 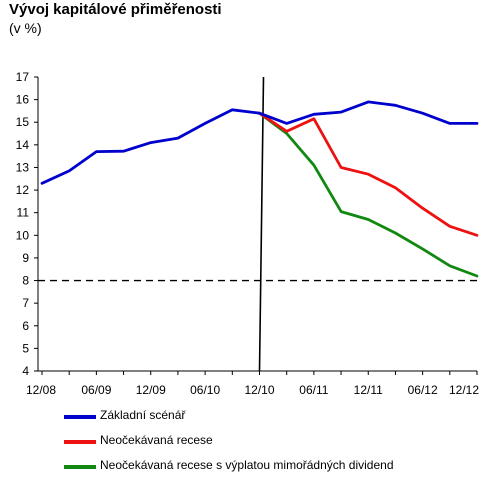 What do you see at coordinates (115, 9) in the screenshot?
I see `chart-title: Vývoj kapitálové přiměřenosti` at bounding box center [115, 9].